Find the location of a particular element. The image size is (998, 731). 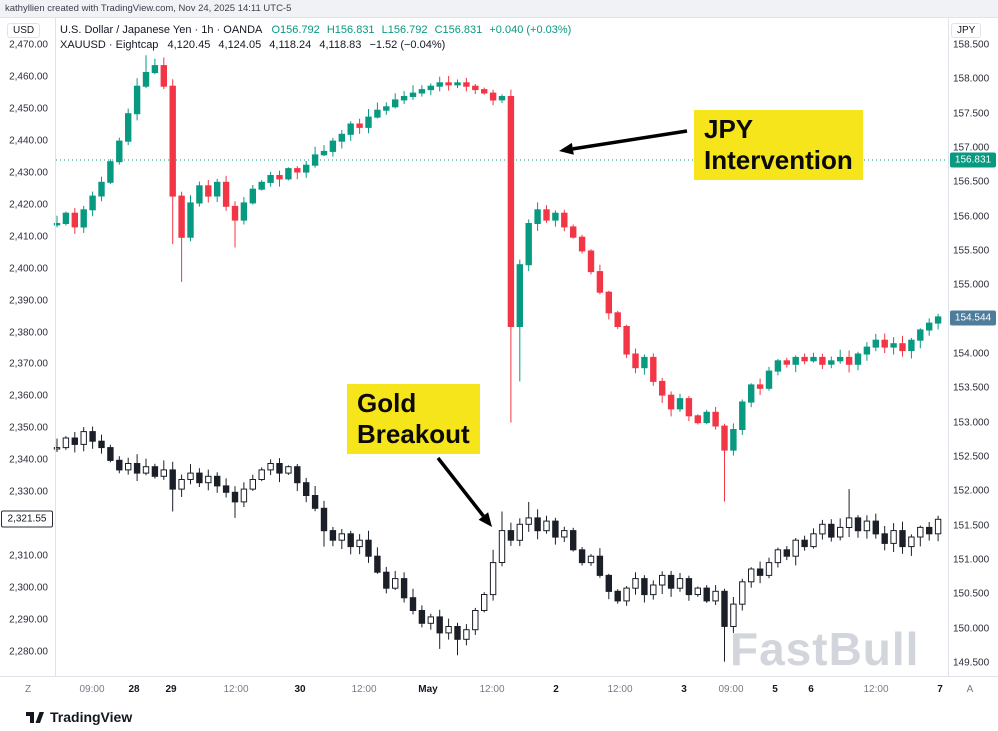

xauusd-high: 4,124.05 is located at coordinates (240, 45).